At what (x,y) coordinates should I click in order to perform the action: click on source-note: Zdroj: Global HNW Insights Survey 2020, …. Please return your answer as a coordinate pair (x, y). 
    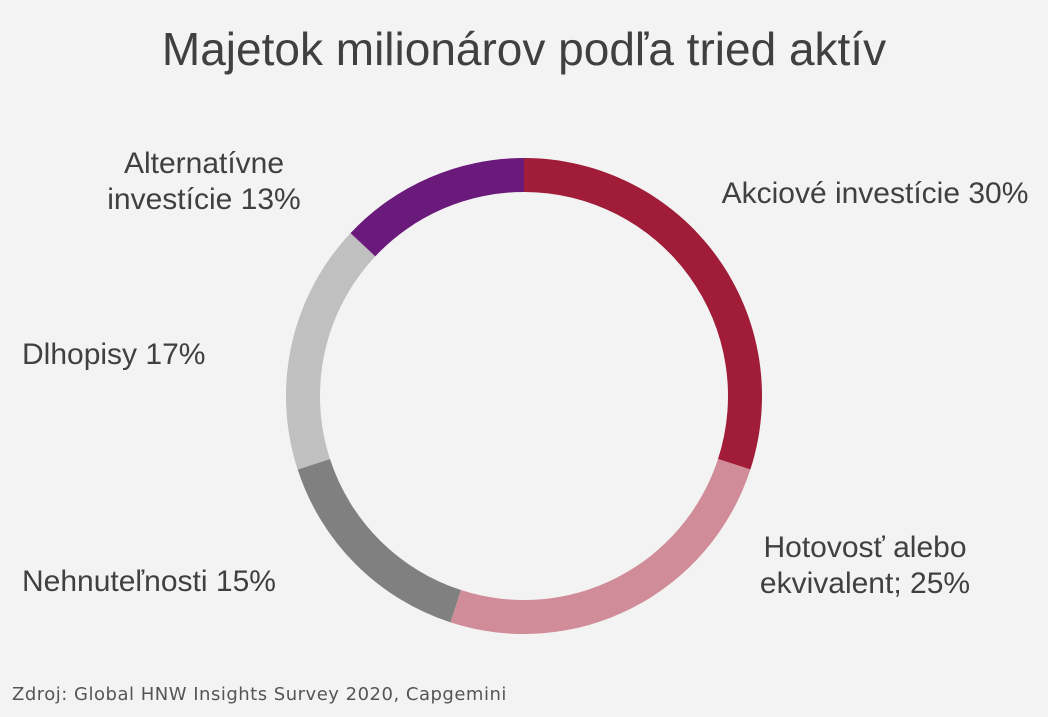
    Looking at the image, I should click on (259, 694).